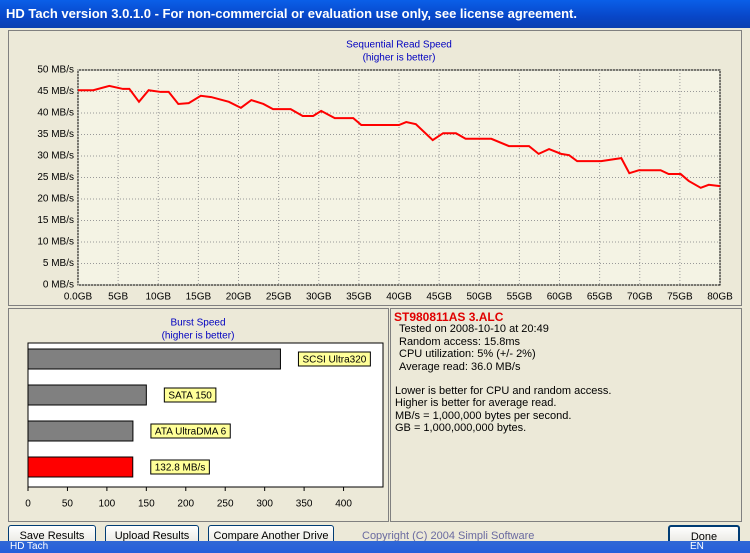  Describe the element at coordinates (225, 504) in the screenshot. I see `x-tick-label: 250` at that location.